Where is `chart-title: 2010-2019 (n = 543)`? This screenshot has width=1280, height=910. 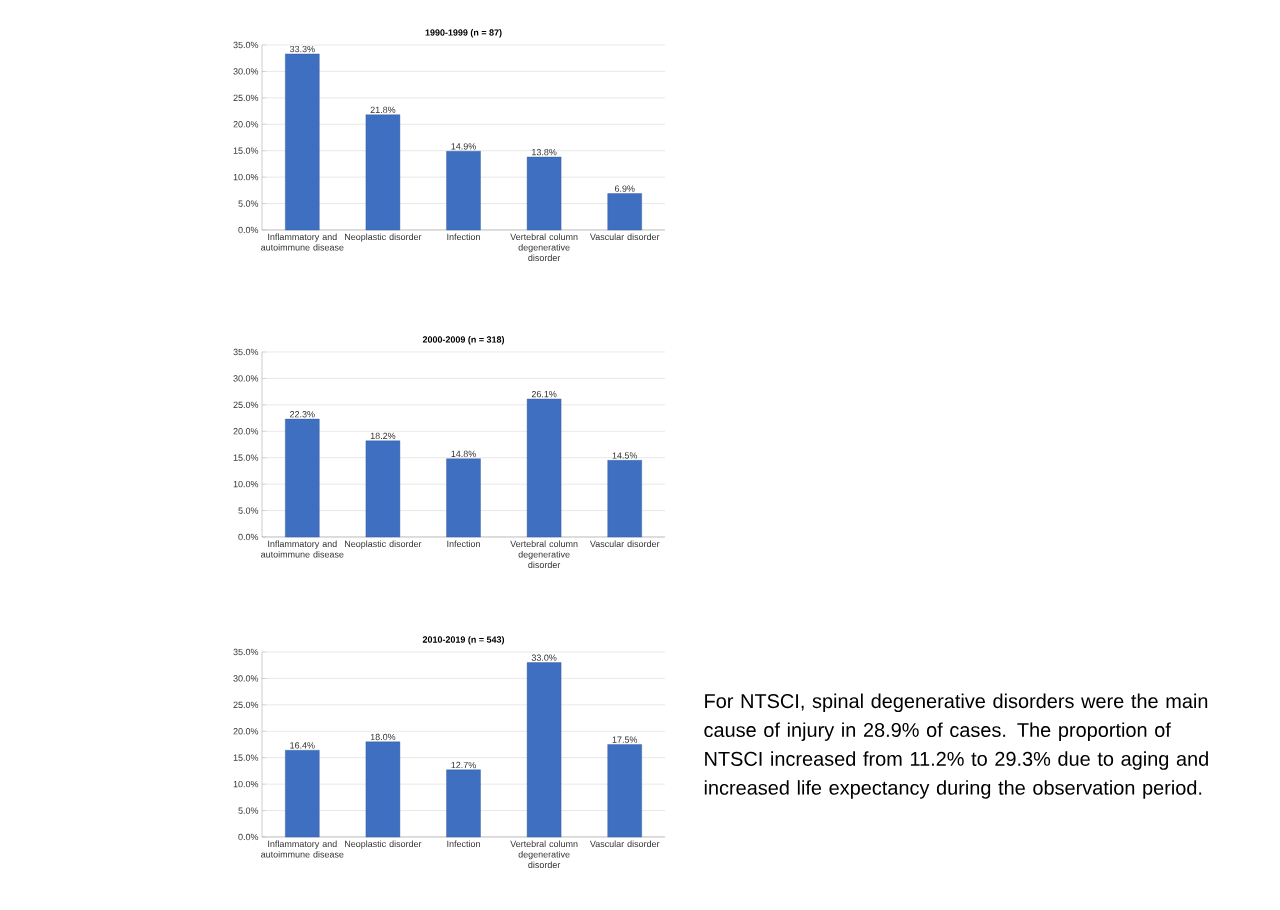
chart-title: 2010-2019 (n = 543) is located at coordinates (463, 640).